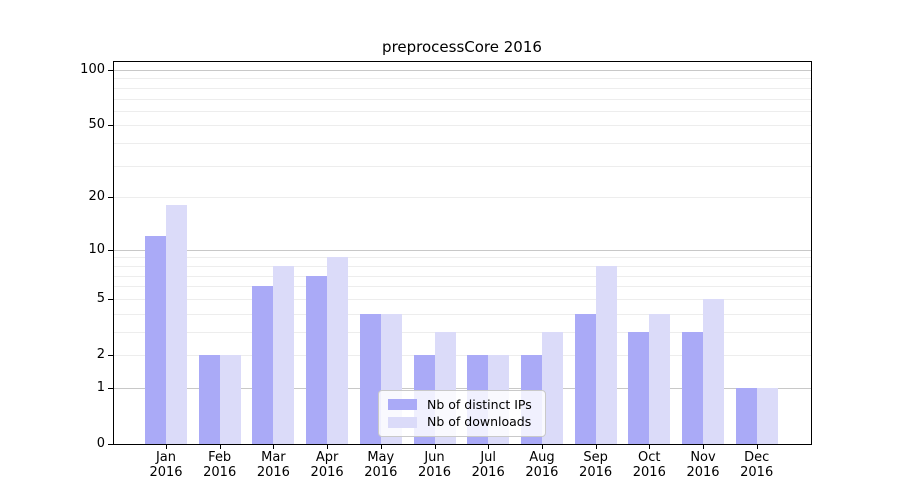  Describe the element at coordinates (176, 324) in the screenshot. I see `bar-downloads-jan` at that location.